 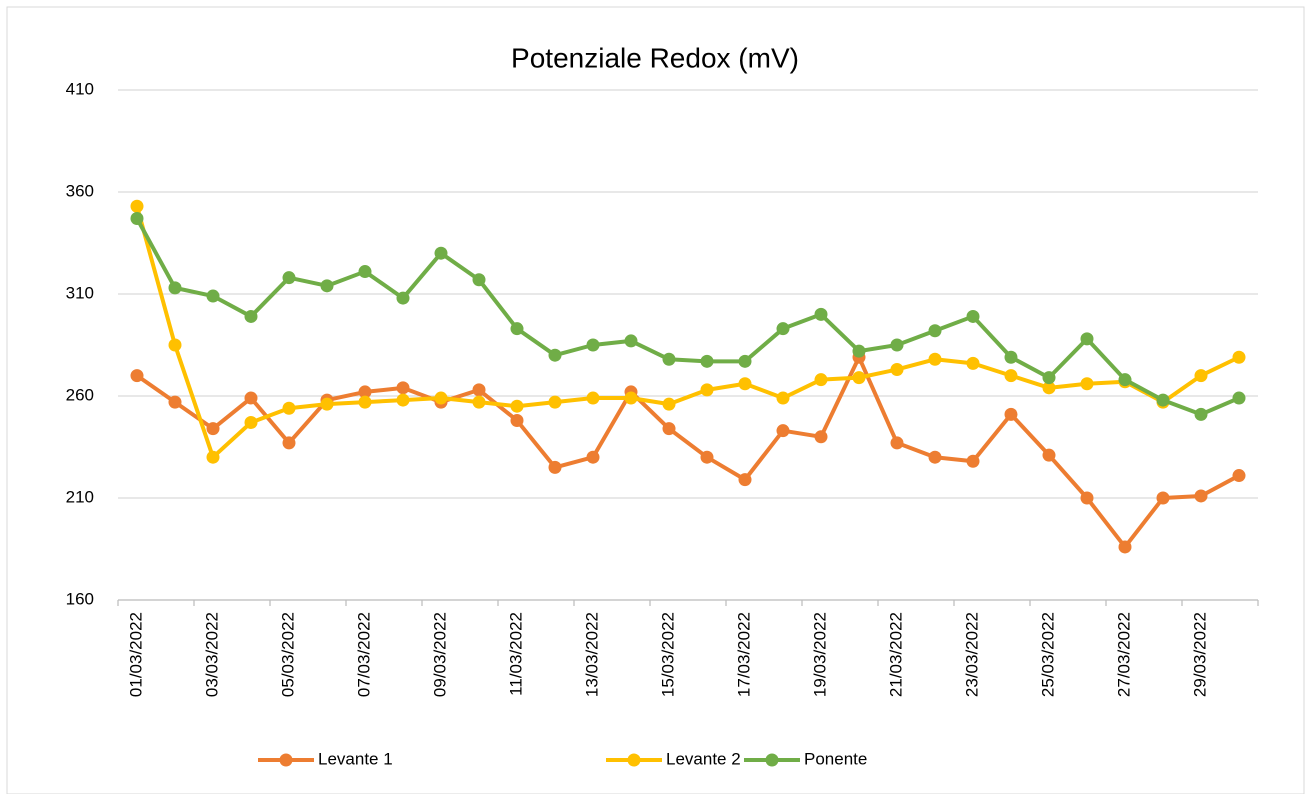 I want to click on x-tick-label: 11/03/2022, so click(x=515, y=654).